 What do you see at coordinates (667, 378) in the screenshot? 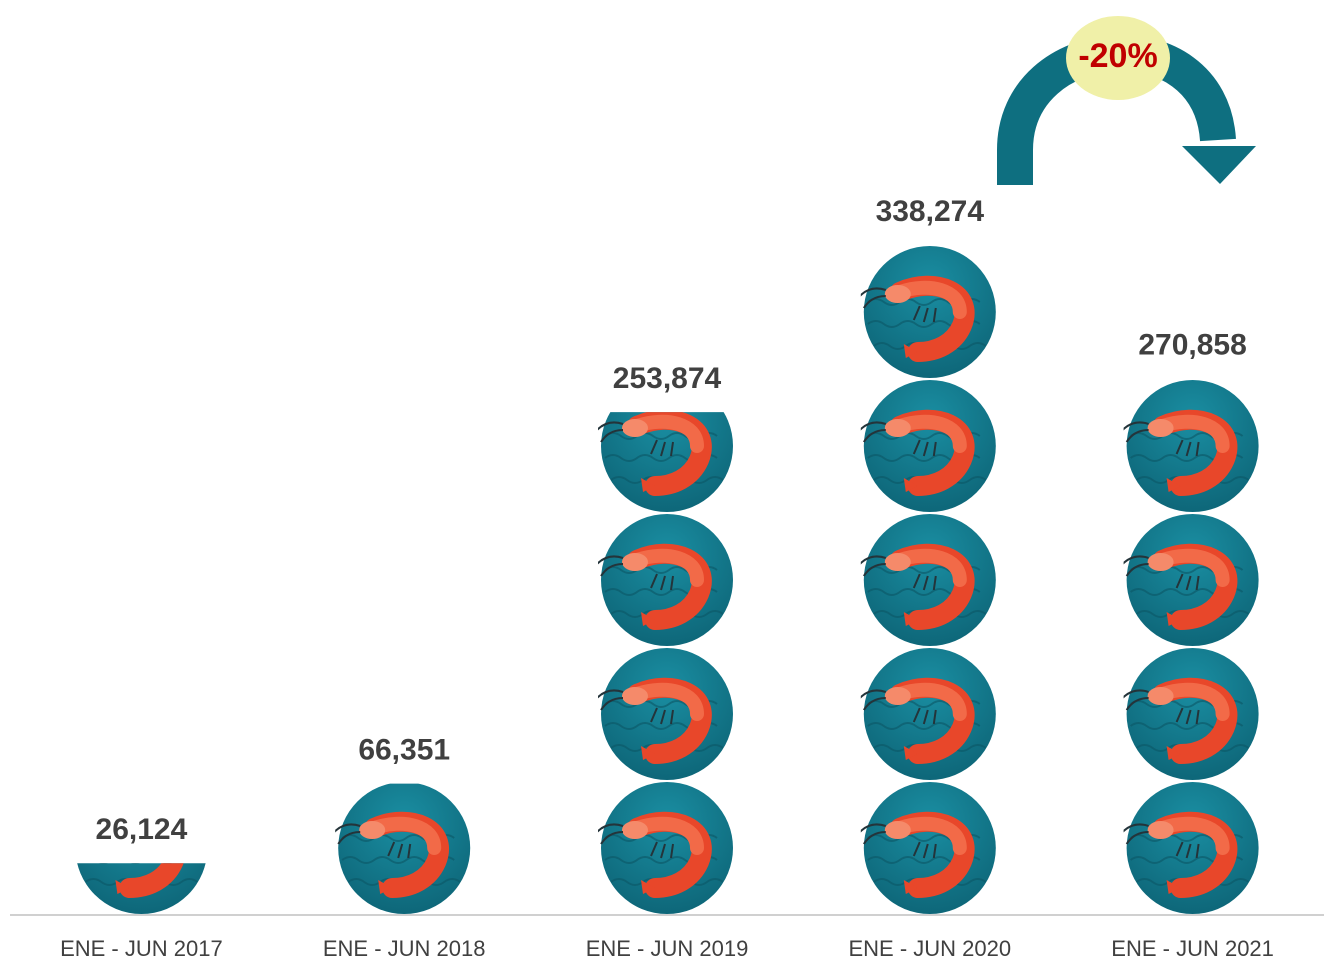
I see `value-label: 253,874` at bounding box center [667, 378].